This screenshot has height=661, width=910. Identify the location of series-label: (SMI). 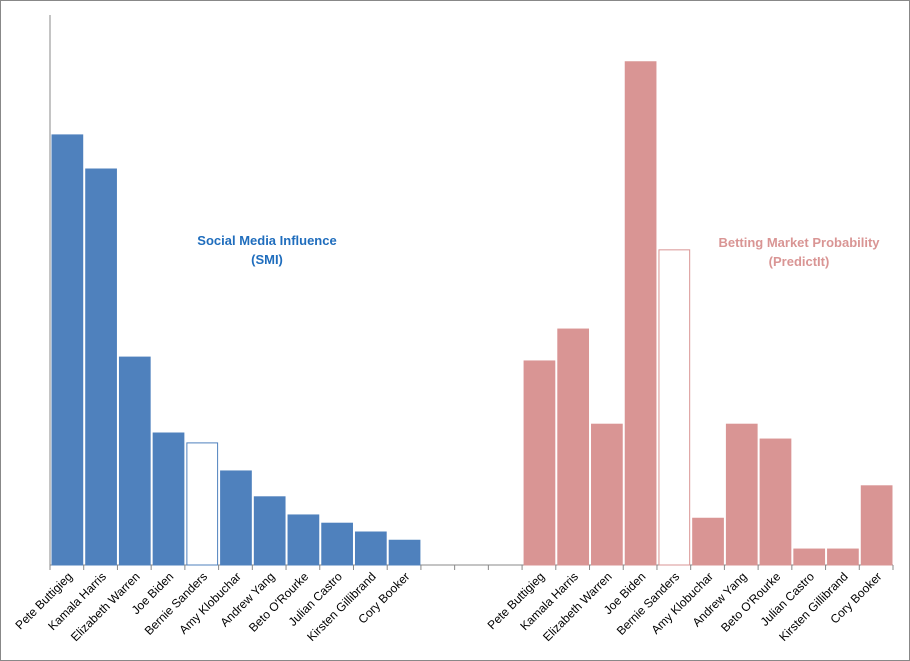
(267, 259).